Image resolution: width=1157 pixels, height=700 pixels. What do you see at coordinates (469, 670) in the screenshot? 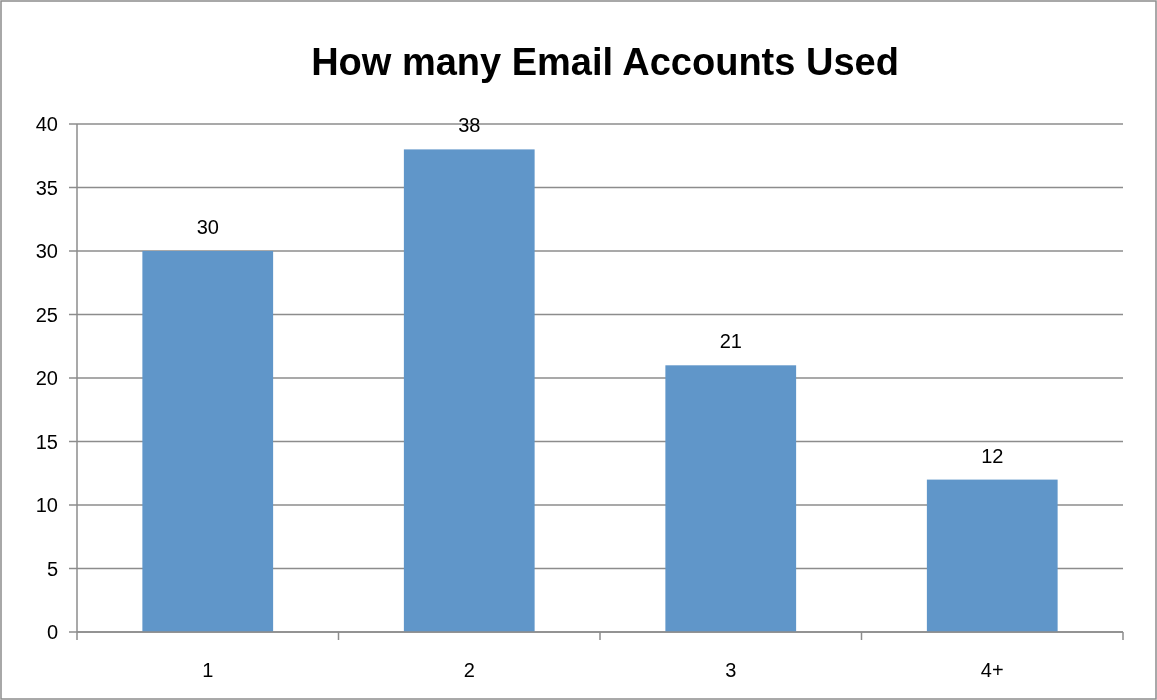
I see `x-tick-label: 2` at bounding box center [469, 670].